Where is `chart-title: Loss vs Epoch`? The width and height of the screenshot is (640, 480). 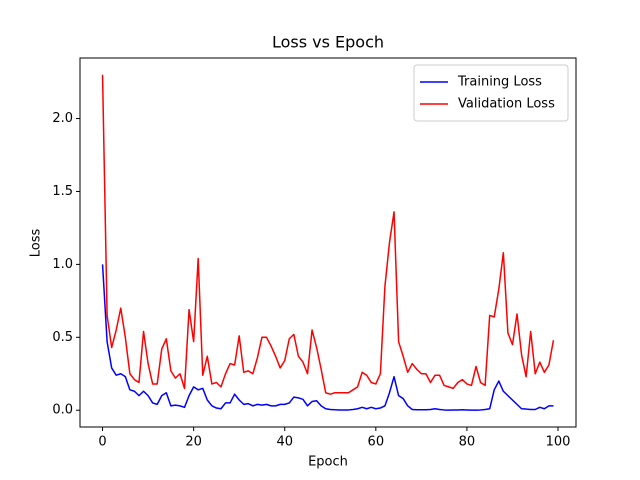 chart-title: Loss vs Epoch is located at coordinates (328, 42).